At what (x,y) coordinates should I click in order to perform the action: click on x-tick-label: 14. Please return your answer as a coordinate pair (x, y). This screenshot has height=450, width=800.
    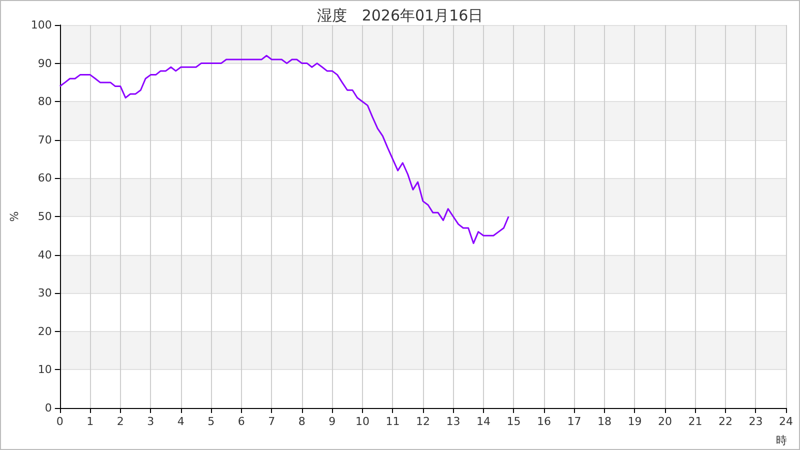
    Looking at the image, I should click on (483, 421).